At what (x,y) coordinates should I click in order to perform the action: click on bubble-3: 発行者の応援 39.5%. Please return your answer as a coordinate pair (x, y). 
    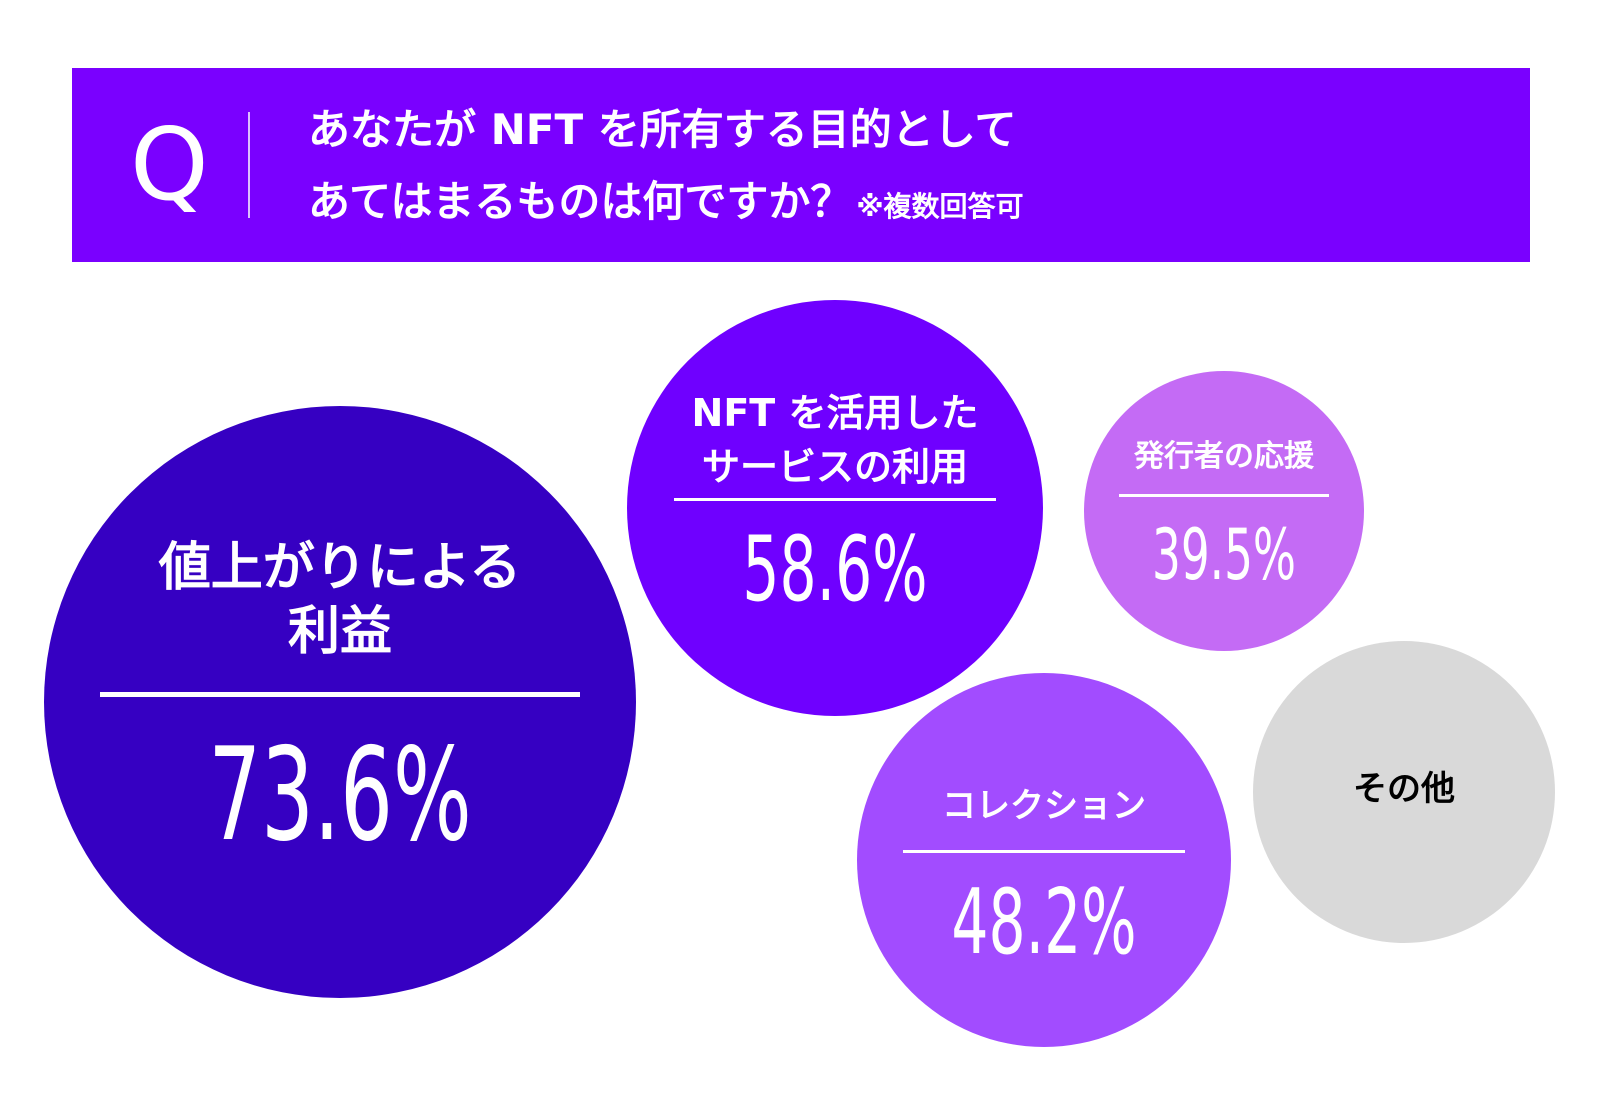
    Looking at the image, I should click on (1224, 511).